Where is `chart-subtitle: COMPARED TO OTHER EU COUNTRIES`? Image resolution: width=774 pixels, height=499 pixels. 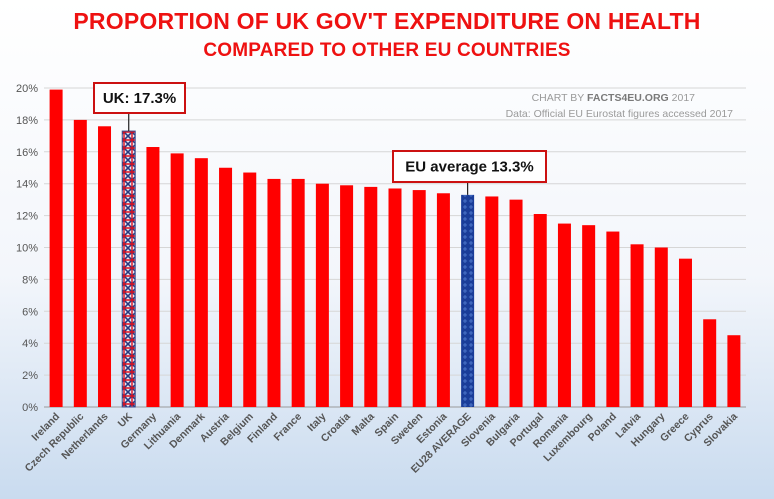
chart-subtitle: COMPARED TO OTHER EU COUNTRIES is located at coordinates (387, 50).